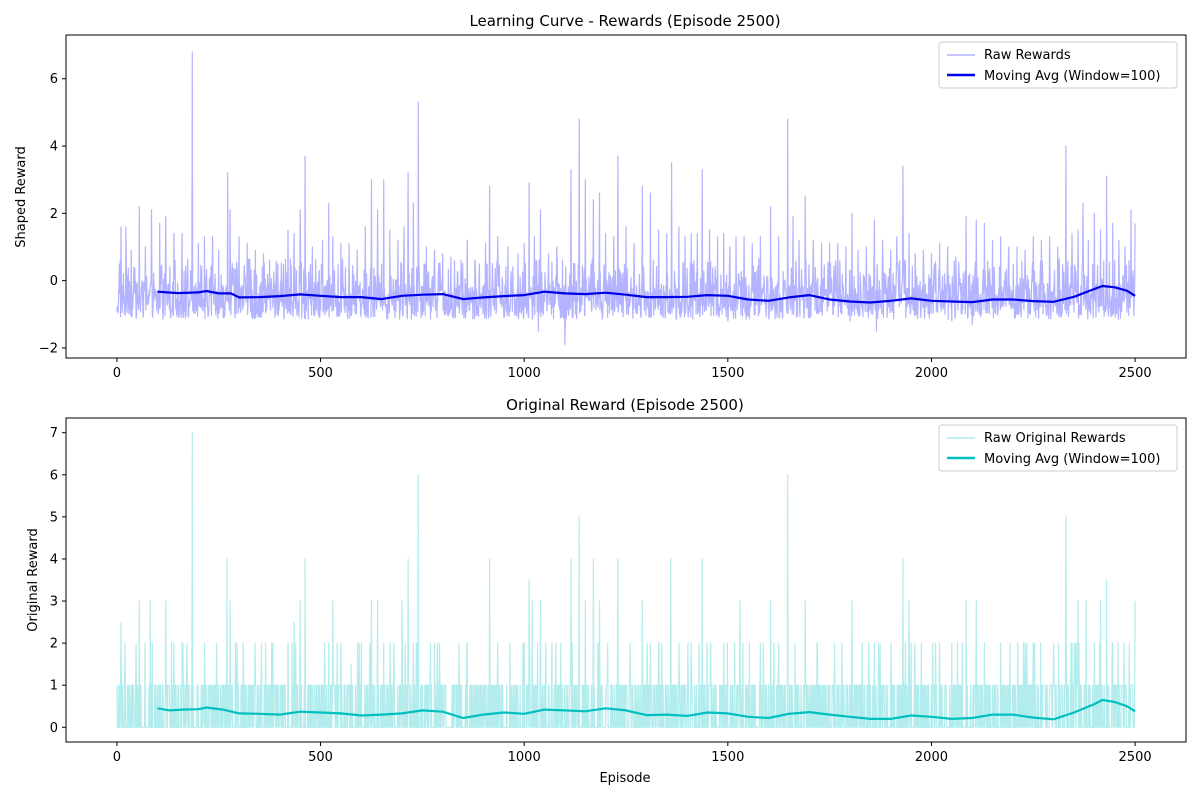  Describe the element at coordinates (48, 348) in the screenshot. I see `y-tick-label: −2` at that location.